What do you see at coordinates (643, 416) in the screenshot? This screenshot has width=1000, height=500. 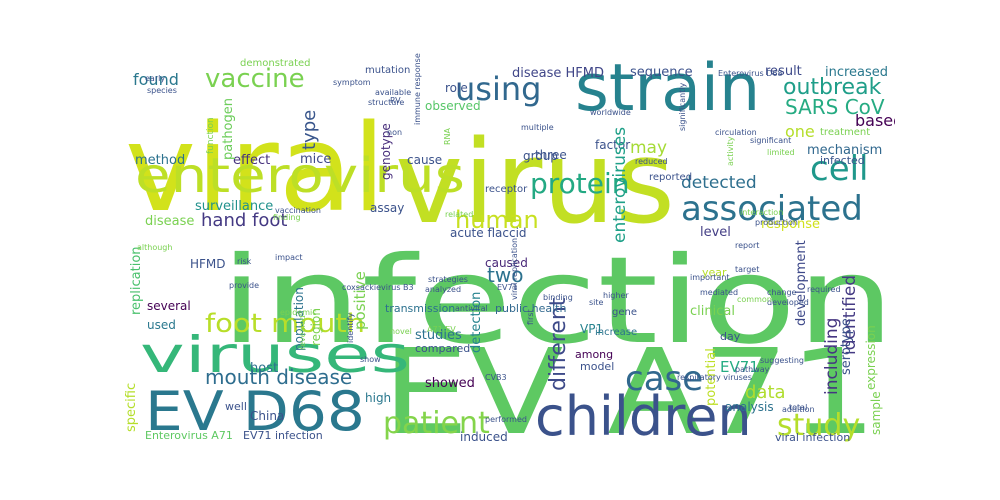 I see `word-children: children` at bounding box center [643, 416].